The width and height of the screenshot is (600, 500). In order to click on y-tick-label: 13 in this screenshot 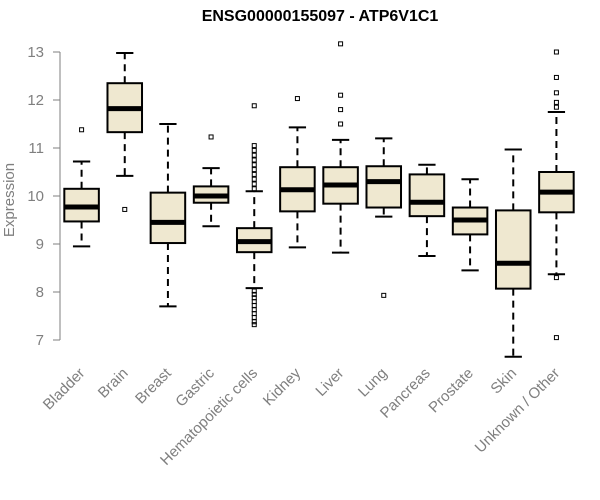, I will do `click(35, 52)`.